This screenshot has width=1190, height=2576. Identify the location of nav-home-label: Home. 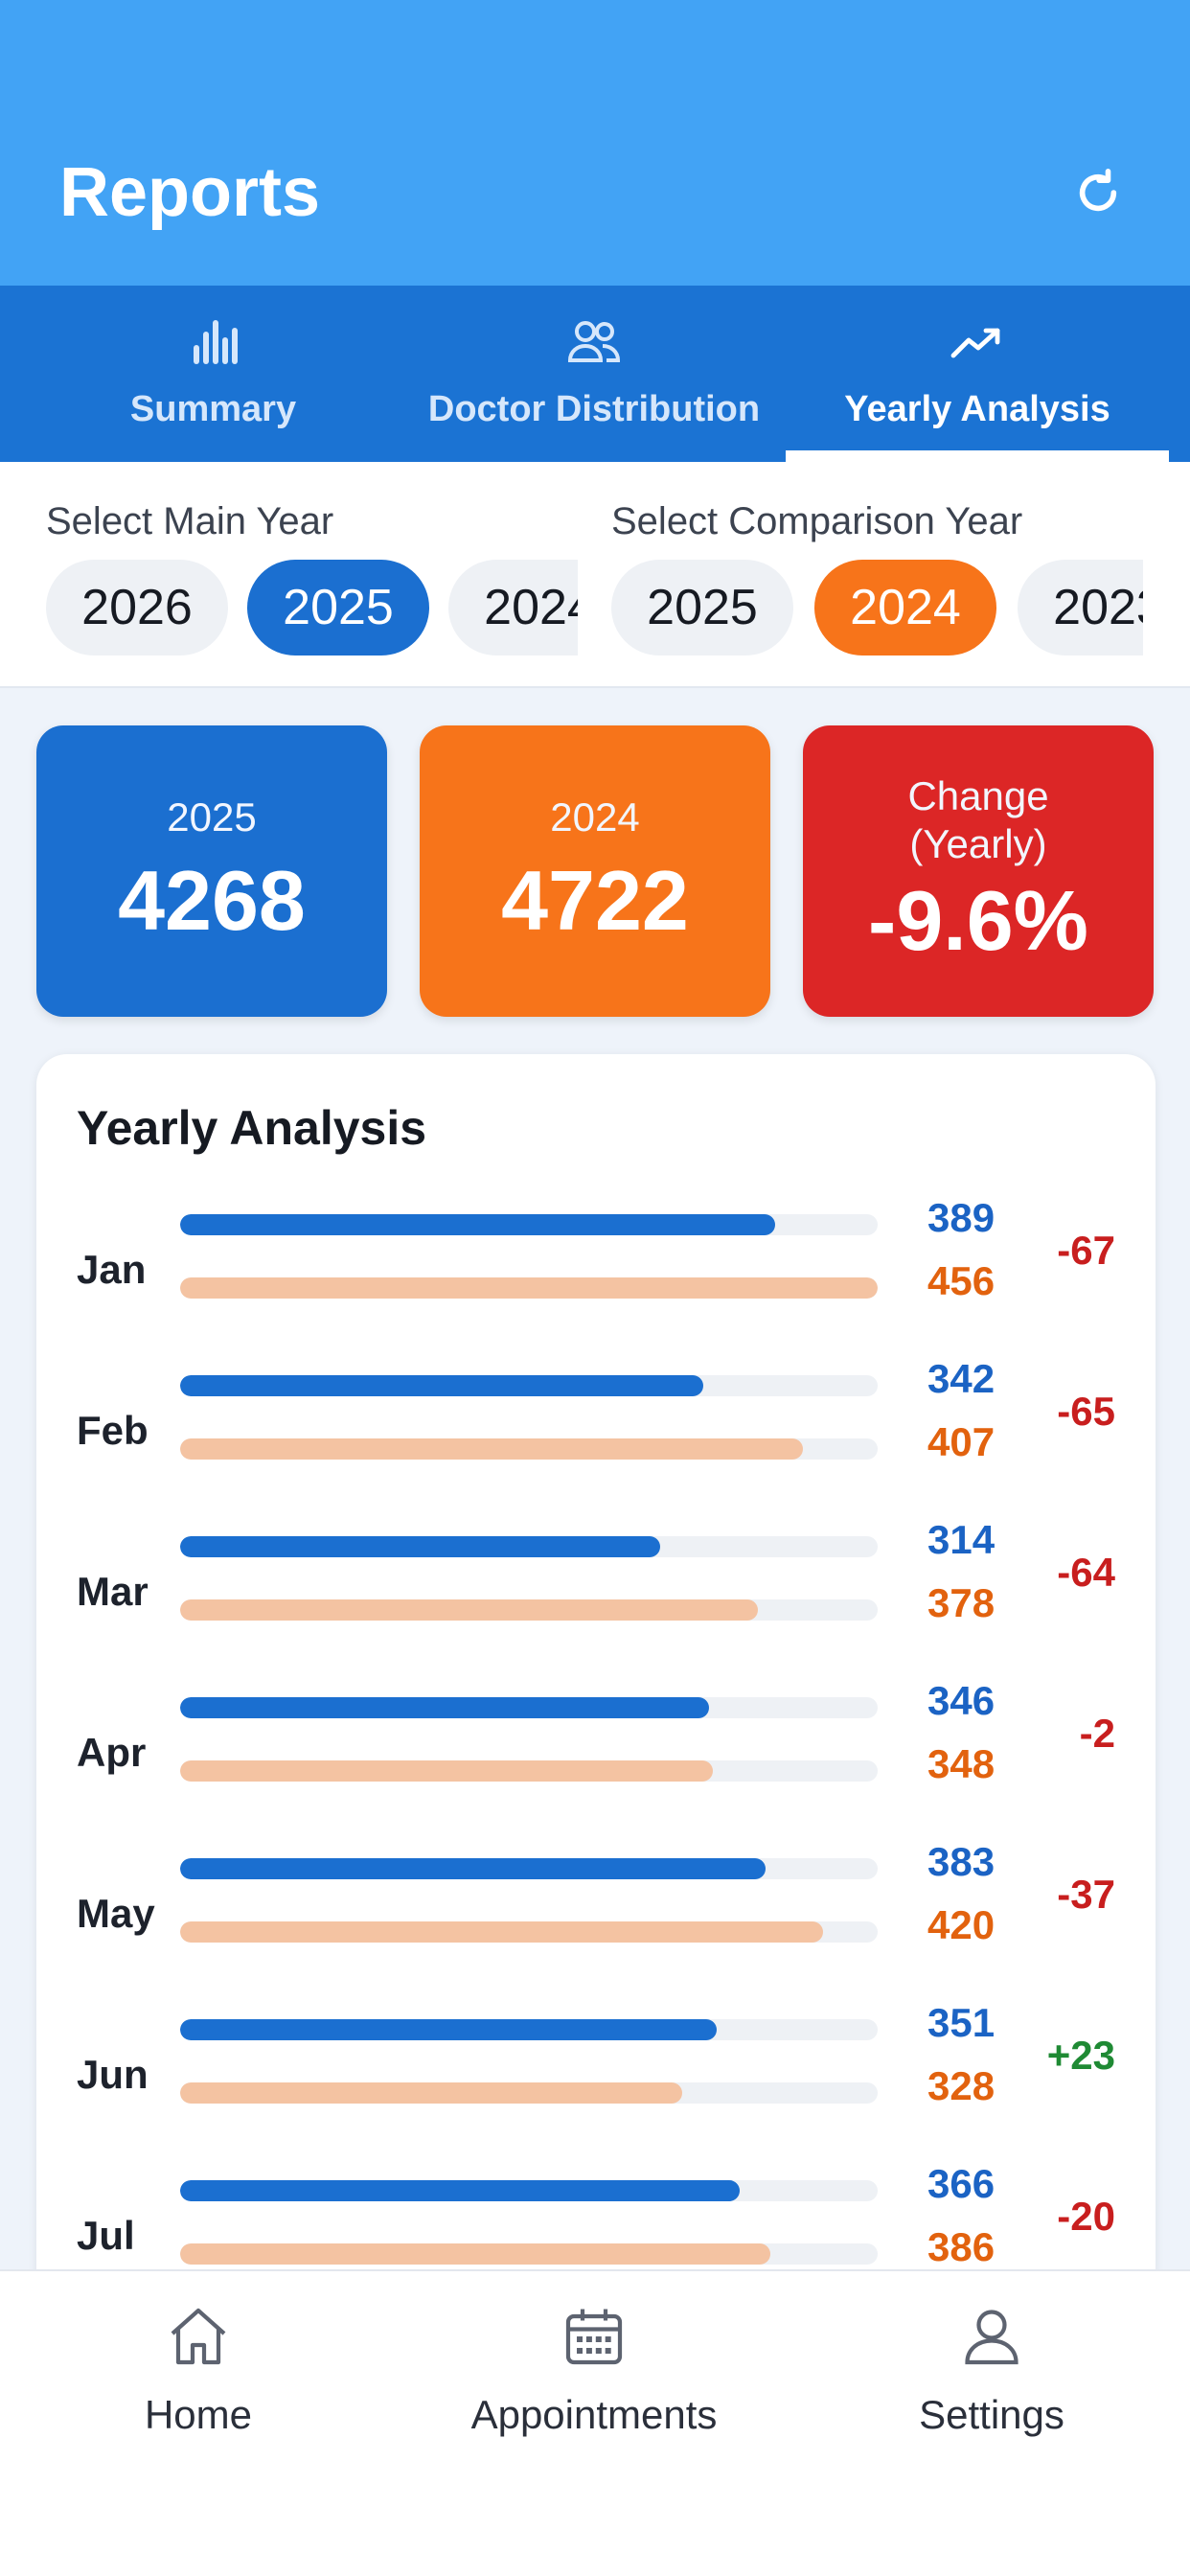
(199, 2414).